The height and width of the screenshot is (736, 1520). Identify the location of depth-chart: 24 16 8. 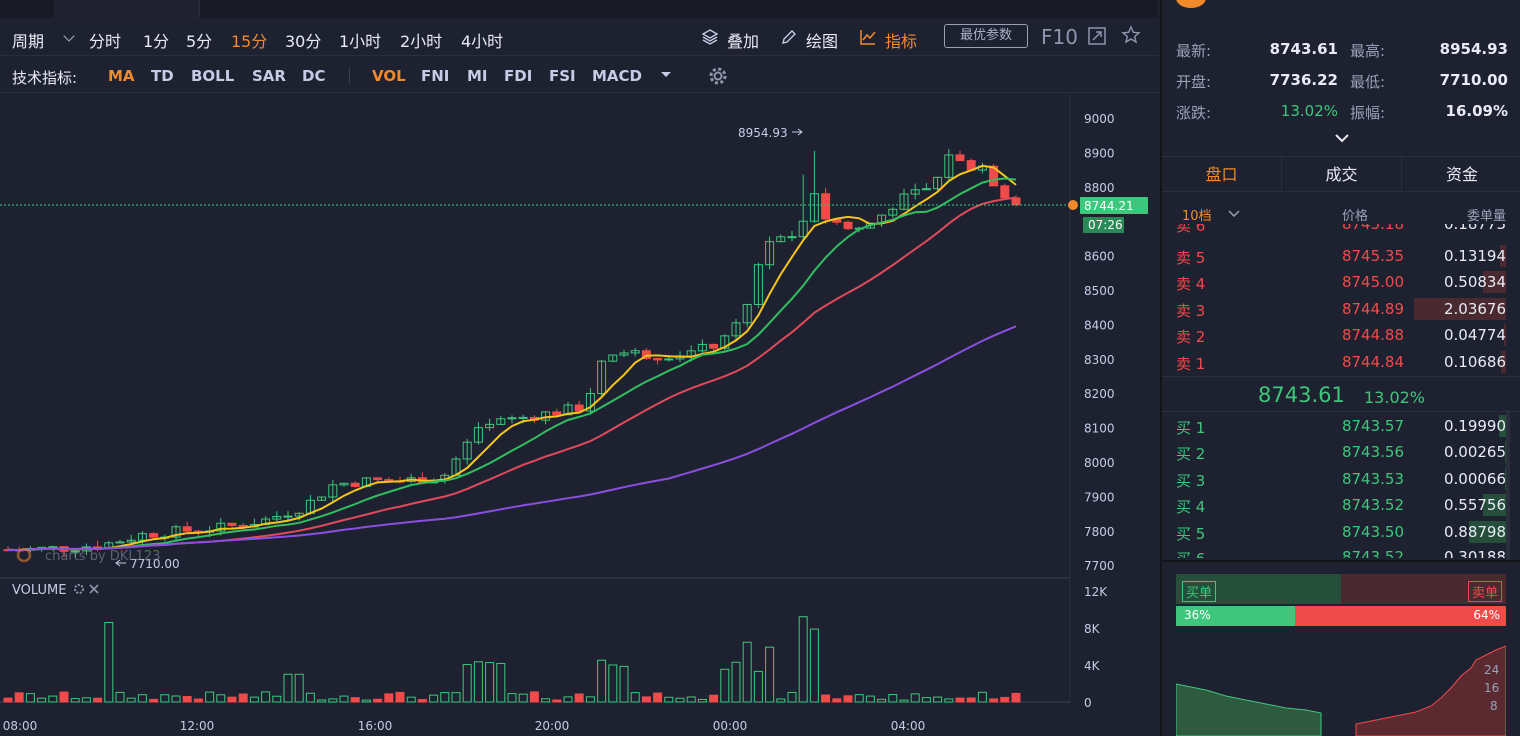
(1341, 688).